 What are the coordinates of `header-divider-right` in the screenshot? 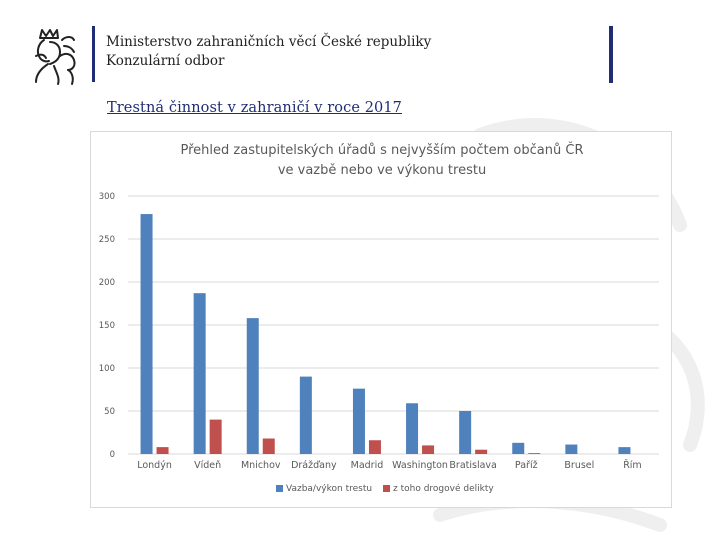 It's located at (611, 54).